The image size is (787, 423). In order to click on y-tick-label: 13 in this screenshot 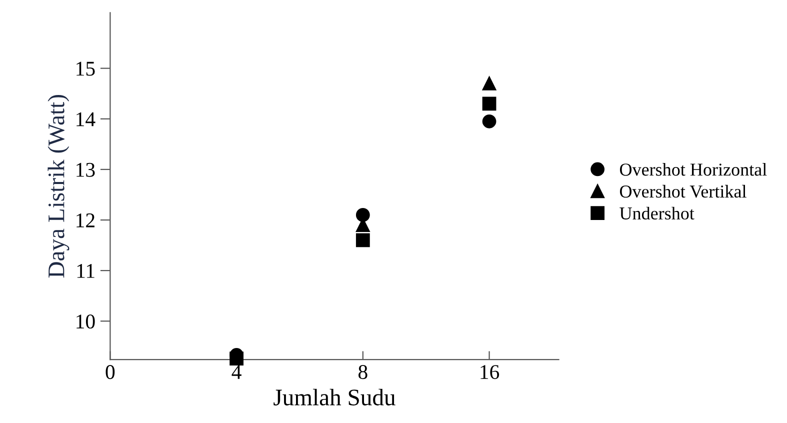, I will do `click(85, 169)`.